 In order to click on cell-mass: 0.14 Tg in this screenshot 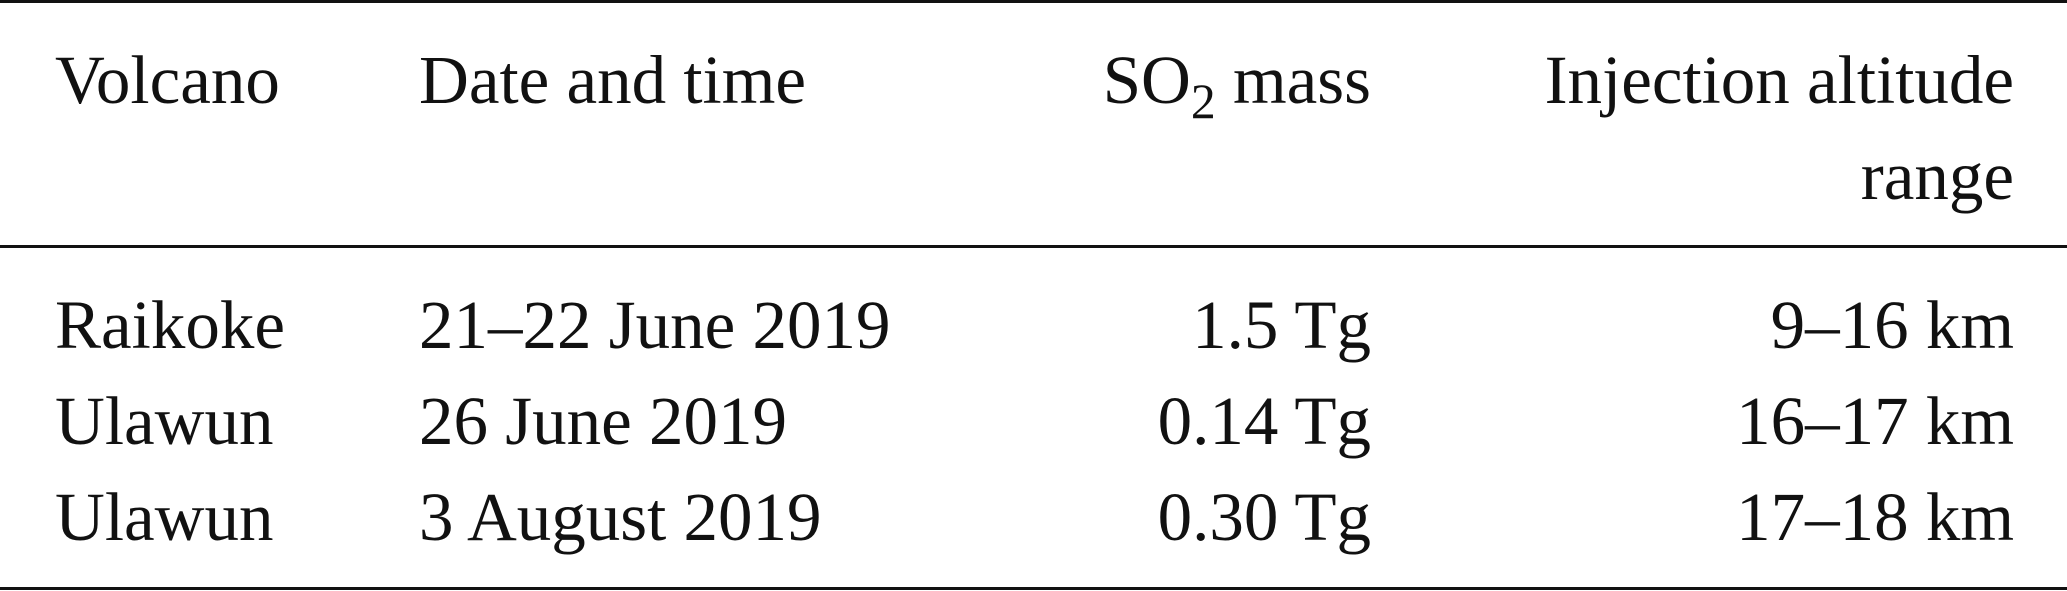, I will do `click(1264, 421)`.